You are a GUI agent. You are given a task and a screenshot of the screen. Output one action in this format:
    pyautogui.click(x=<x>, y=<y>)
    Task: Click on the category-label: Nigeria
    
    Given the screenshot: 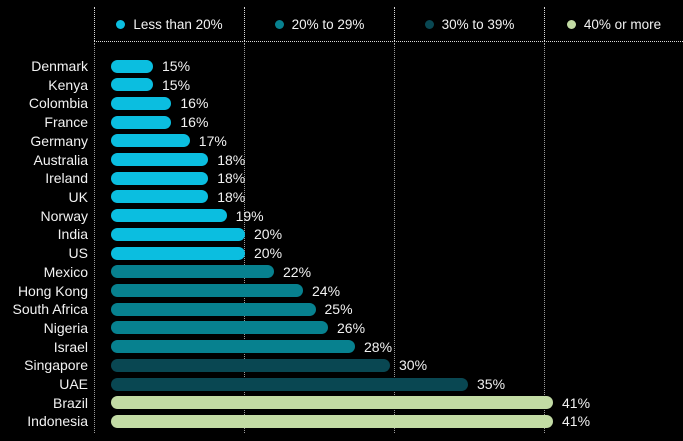 What is the action you would take?
    pyautogui.click(x=65, y=327)
    